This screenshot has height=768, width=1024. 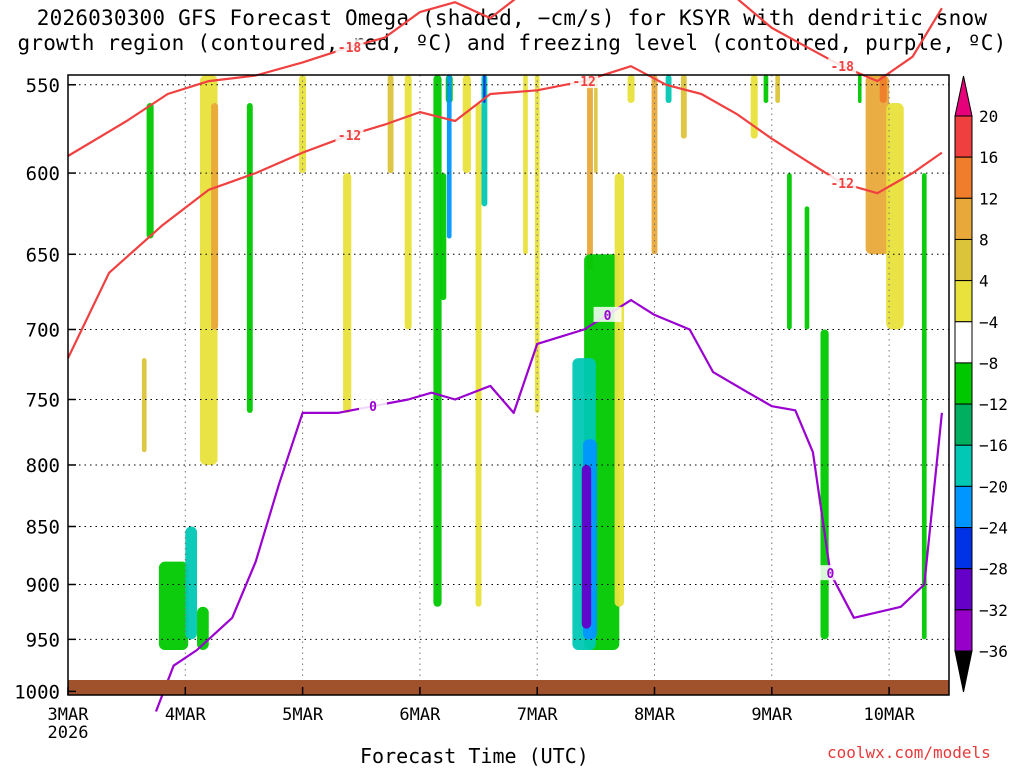 I want to click on colorbar-label: 20, so click(x=988, y=116).